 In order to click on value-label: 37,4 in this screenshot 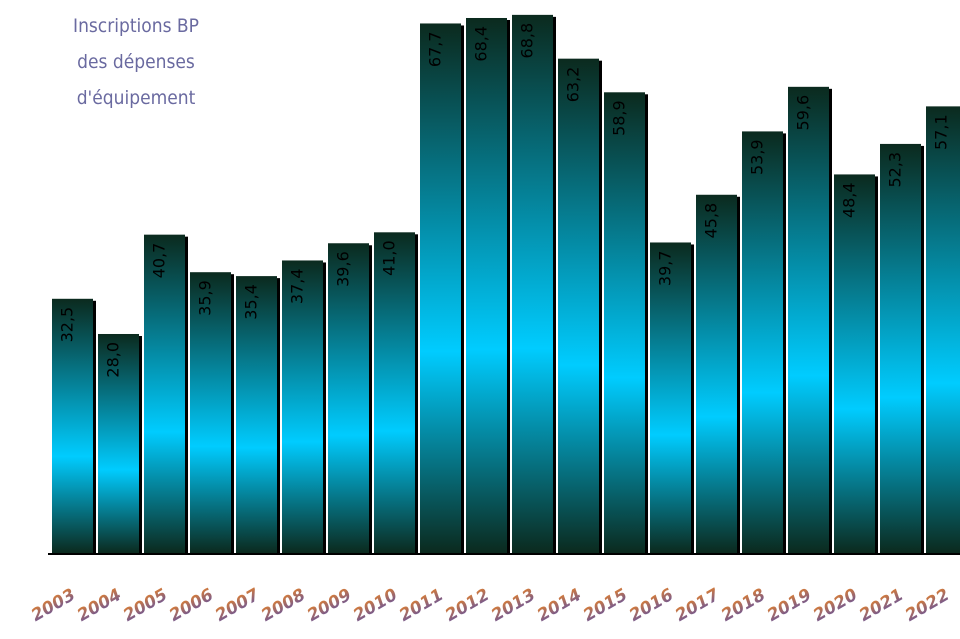, I will do `click(297, 286)`.